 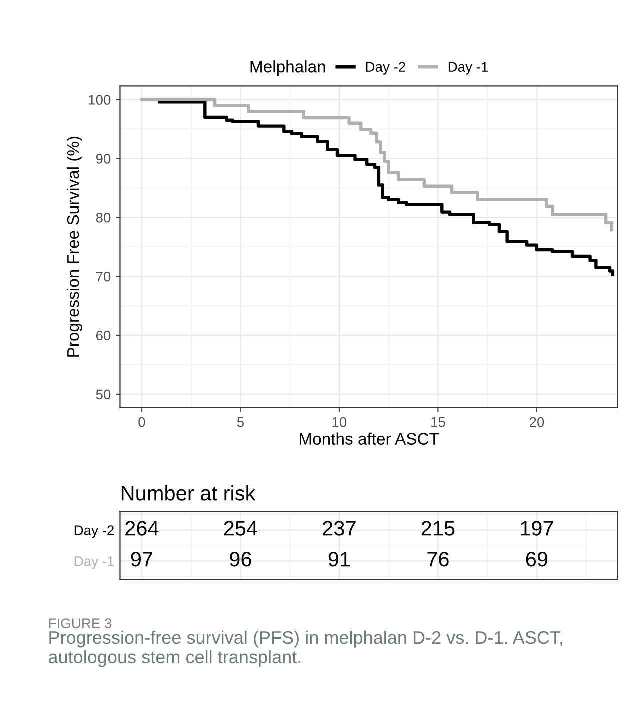 I want to click on legend-label: Day -1, so click(x=468, y=68).